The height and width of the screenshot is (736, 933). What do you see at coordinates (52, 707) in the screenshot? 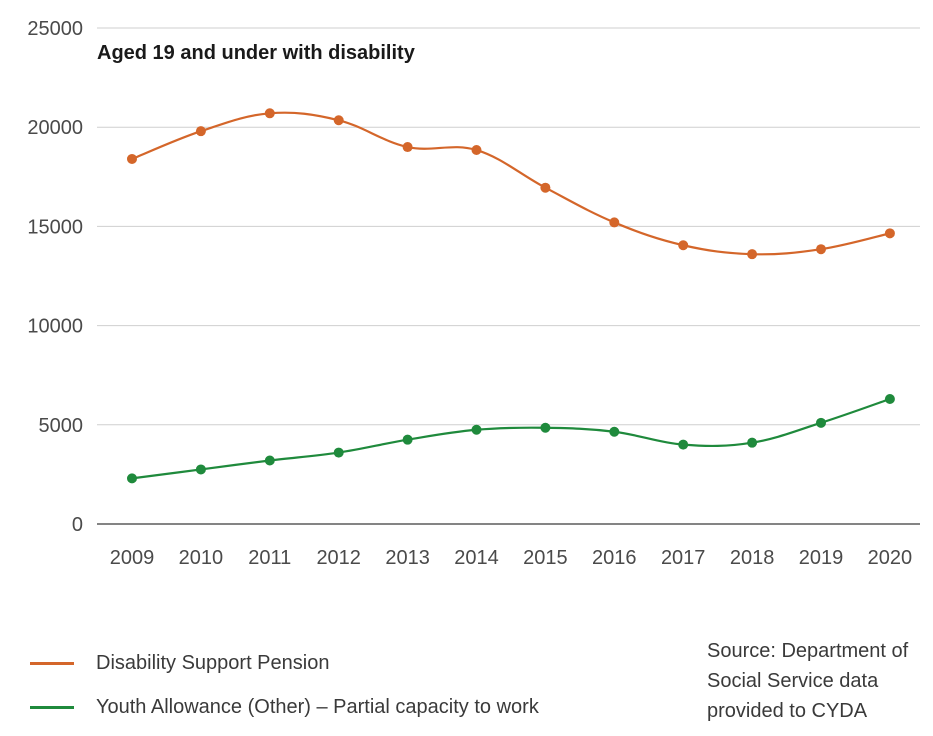
I see `legend-swatch-youth-allowance` at bounding box center [52, 707].